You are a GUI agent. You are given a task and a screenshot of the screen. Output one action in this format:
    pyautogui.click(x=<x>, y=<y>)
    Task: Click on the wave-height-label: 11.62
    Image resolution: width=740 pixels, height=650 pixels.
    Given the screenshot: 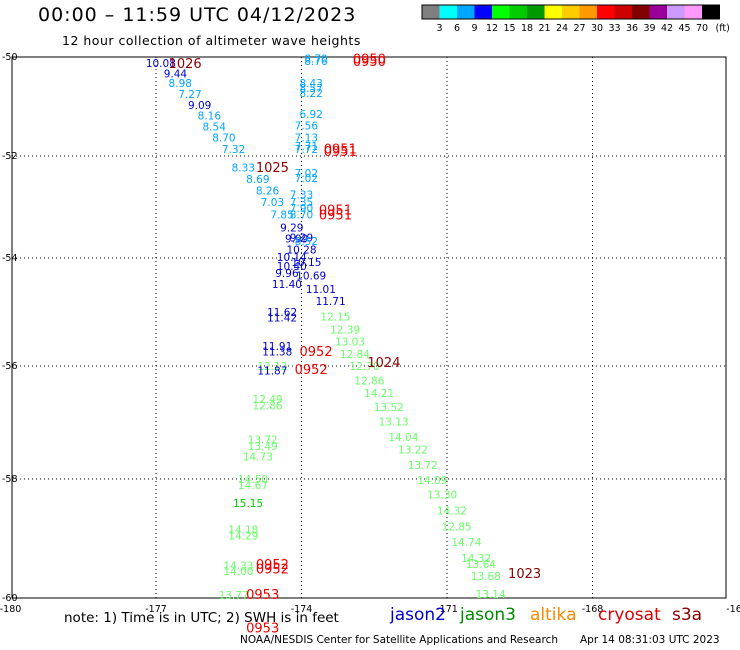 What is the action you would take?
    pyautogui.click(x=282, y=313)
    